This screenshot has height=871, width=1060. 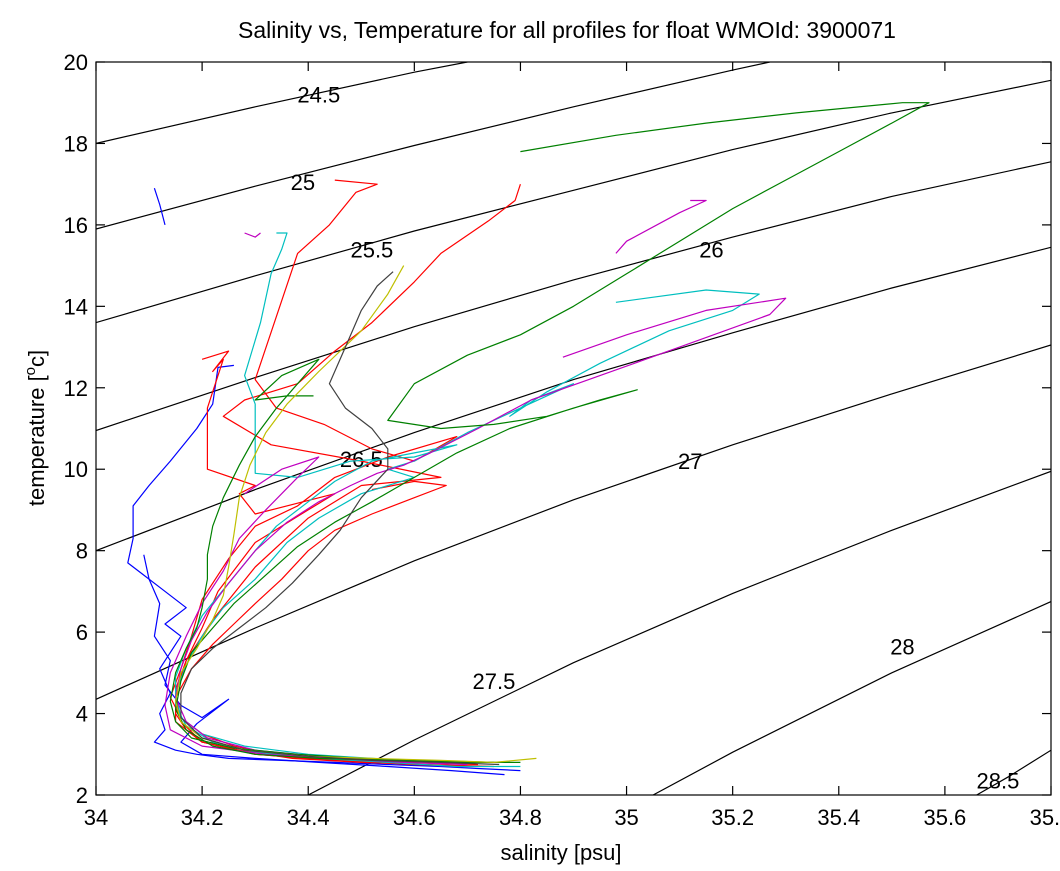 What do you see at coordinates (494, 681) in the screenshot?
I see `contour-label-6: 27.5` at bounding box center [494, 681].